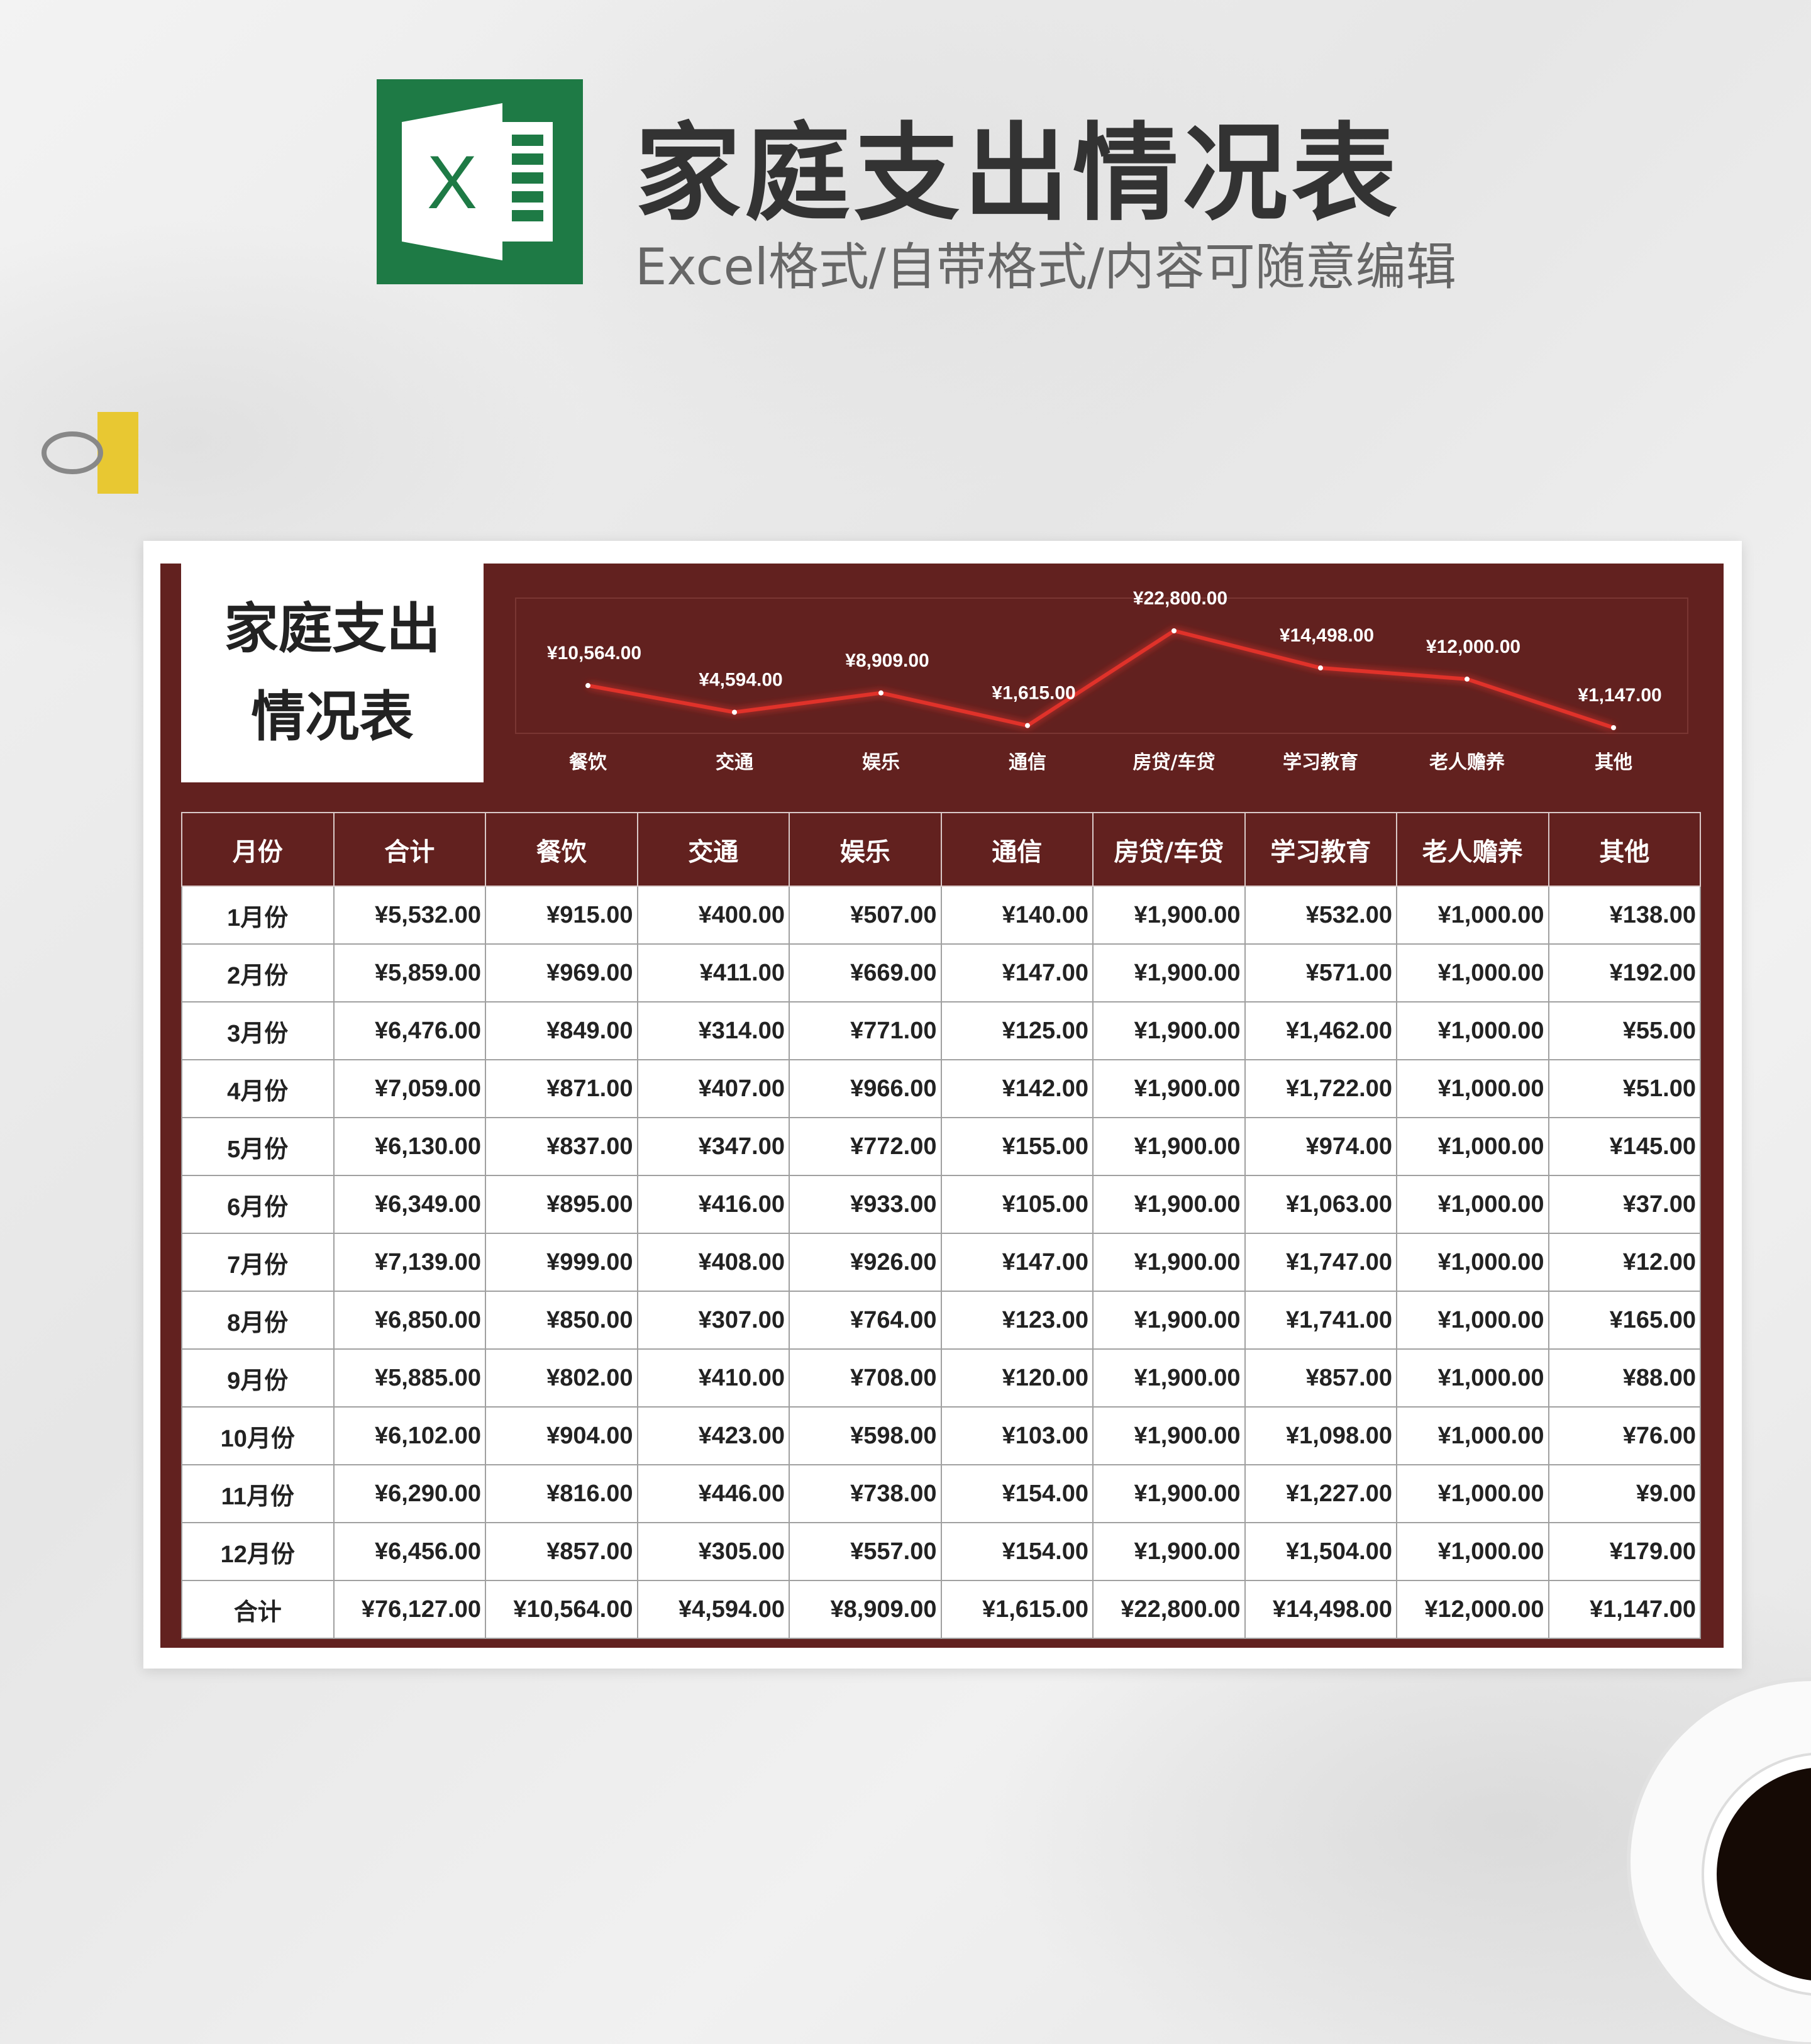 The width and height of the screenshot is (1811, 2044). I want to click on amount-cell: ¥895.00, so click(562, 1204).